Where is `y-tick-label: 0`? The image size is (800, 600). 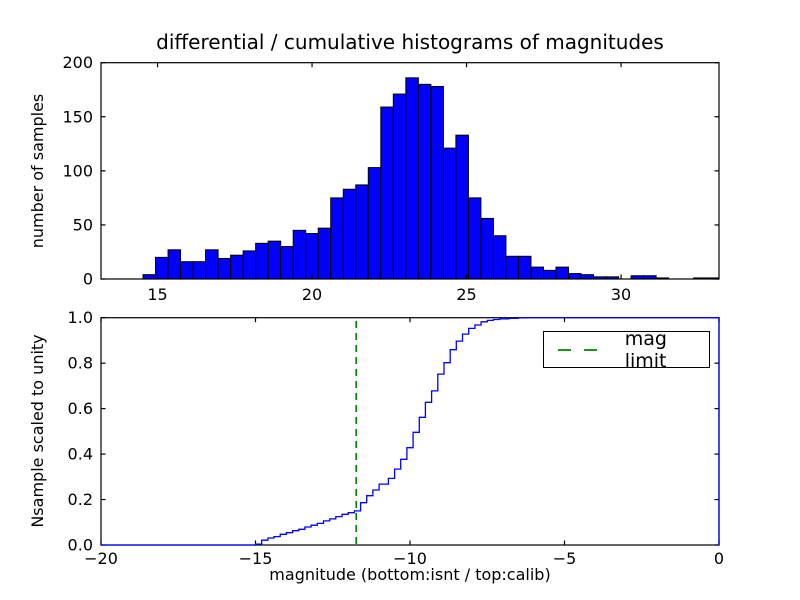
y-tick-label: 0 is located at coordinates (88, 279).